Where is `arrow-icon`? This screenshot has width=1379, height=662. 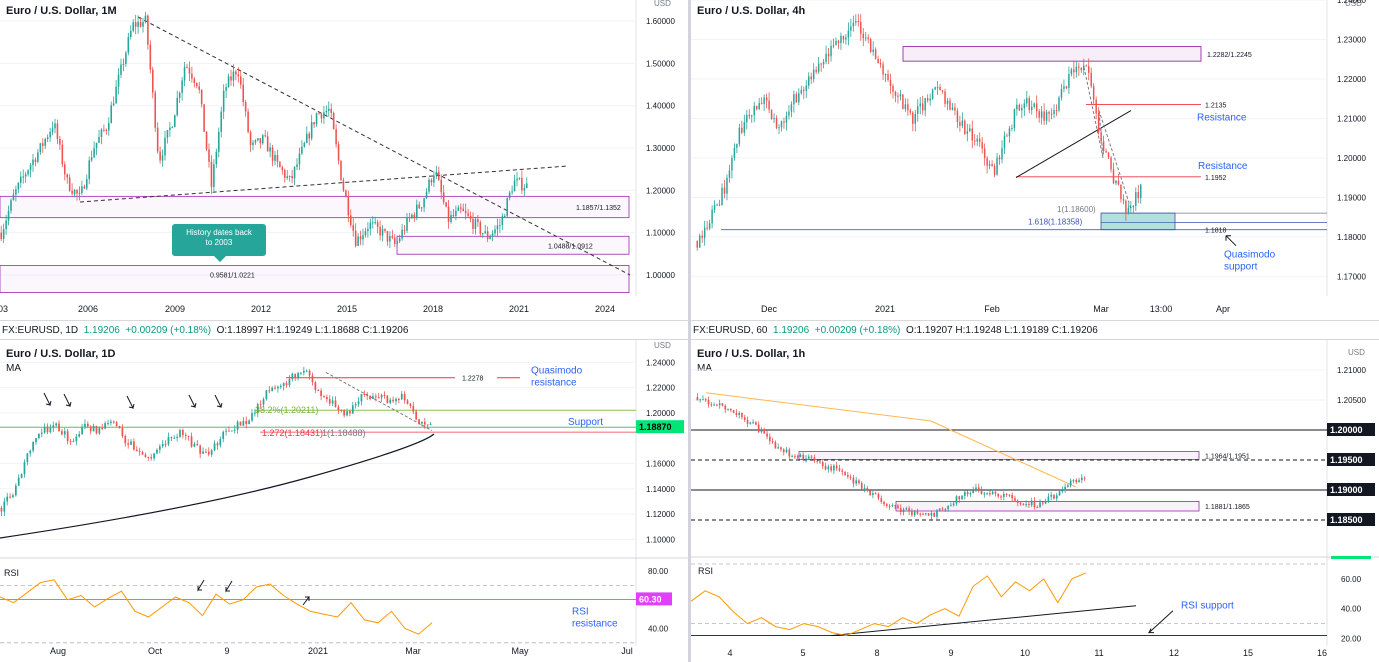 arrow-icon is located at coordinates (67, 400).